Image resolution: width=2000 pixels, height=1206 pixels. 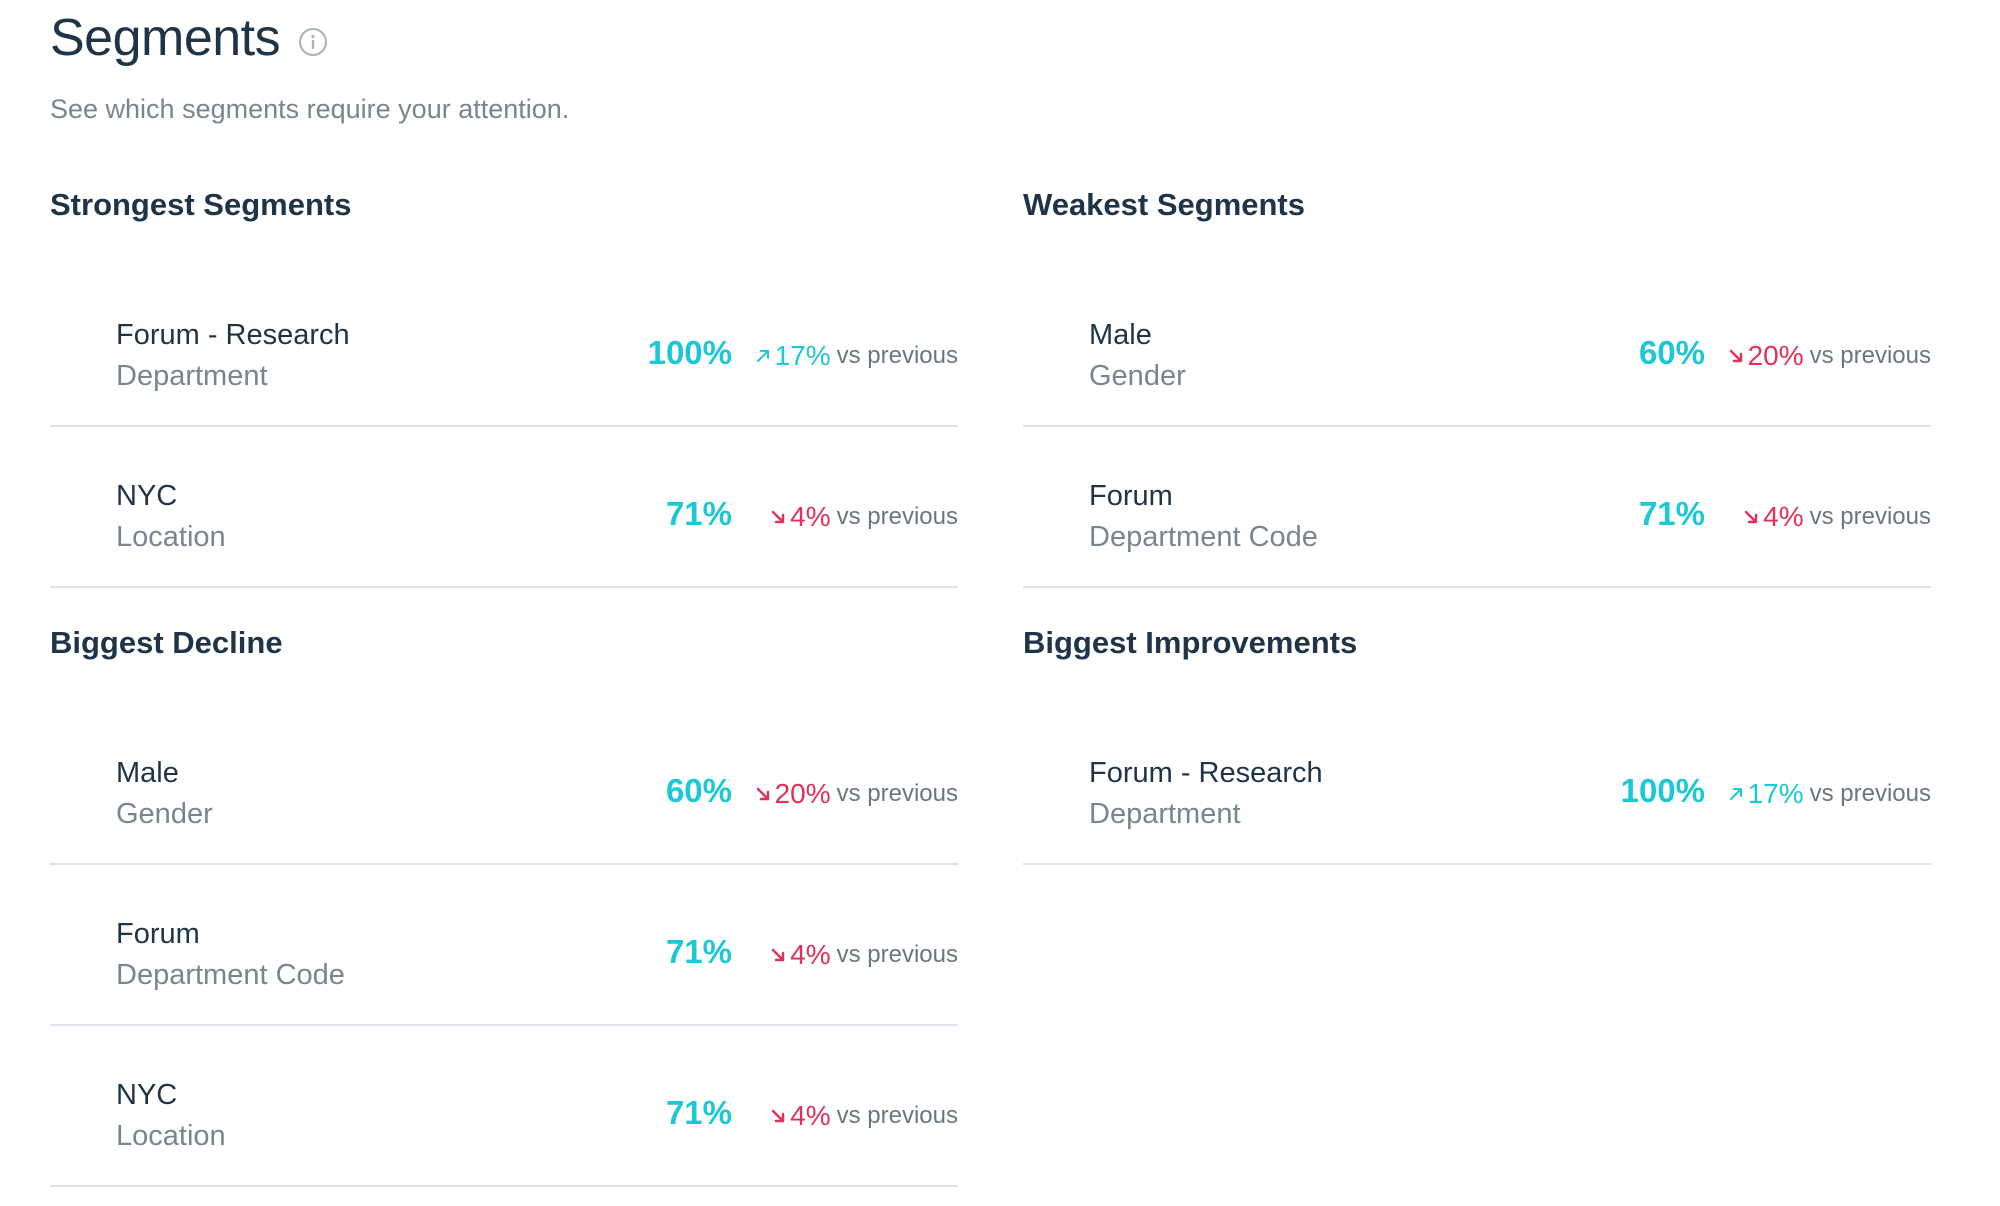 I want to click on section-title: Strongest Segments, so click(x=201, y=204).